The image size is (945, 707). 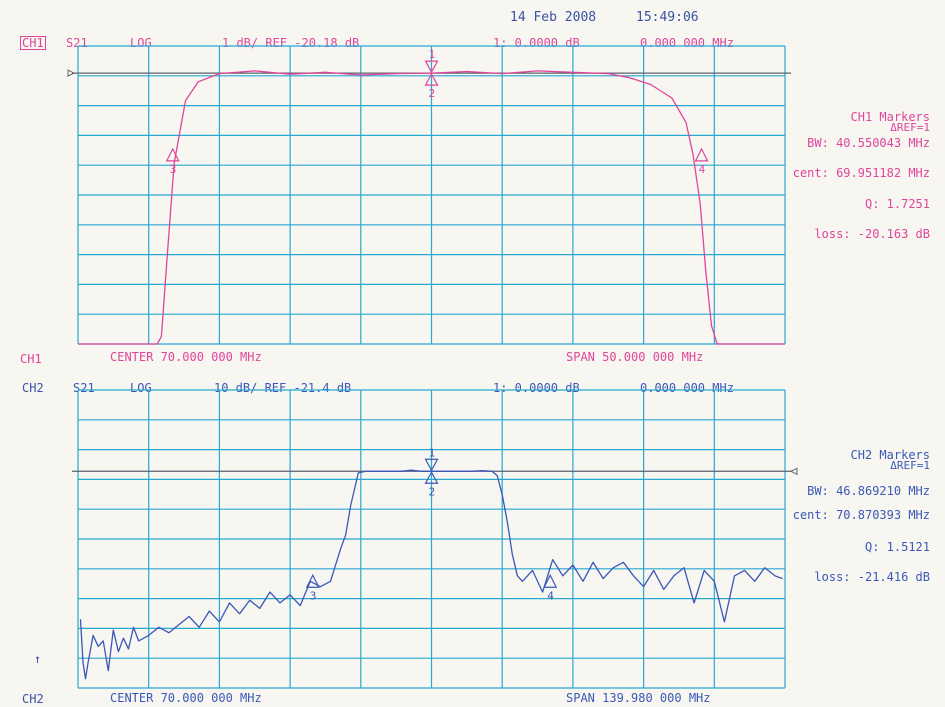 What do you see at coordinates (890, 117) in the screenshot?
I see `ch1-markers-title: CH1 Markers` at bounding box center [890, 117].